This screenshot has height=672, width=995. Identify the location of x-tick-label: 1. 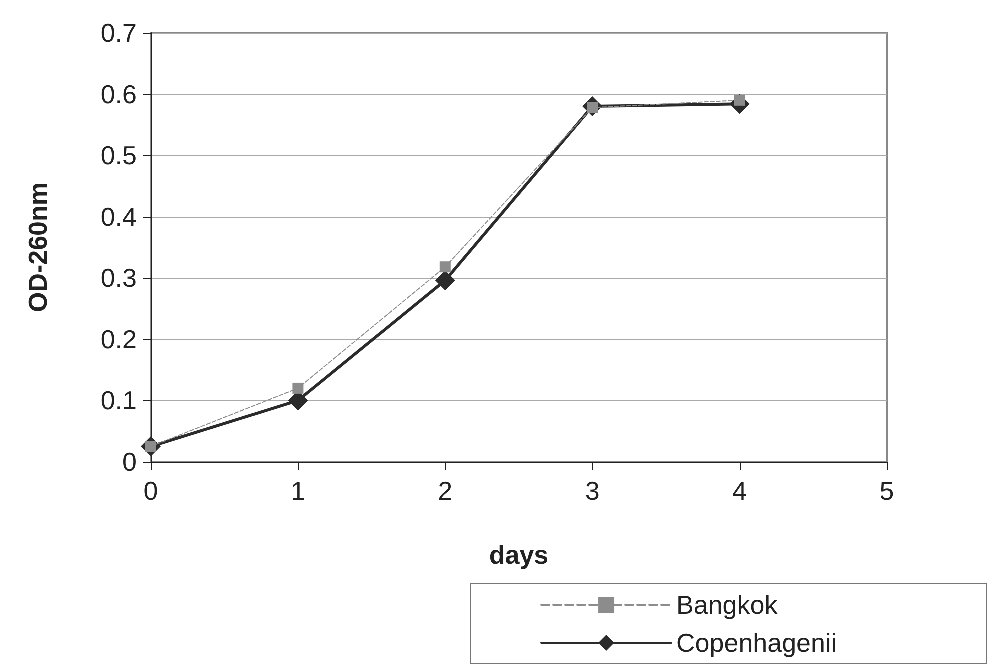
(298, 491).